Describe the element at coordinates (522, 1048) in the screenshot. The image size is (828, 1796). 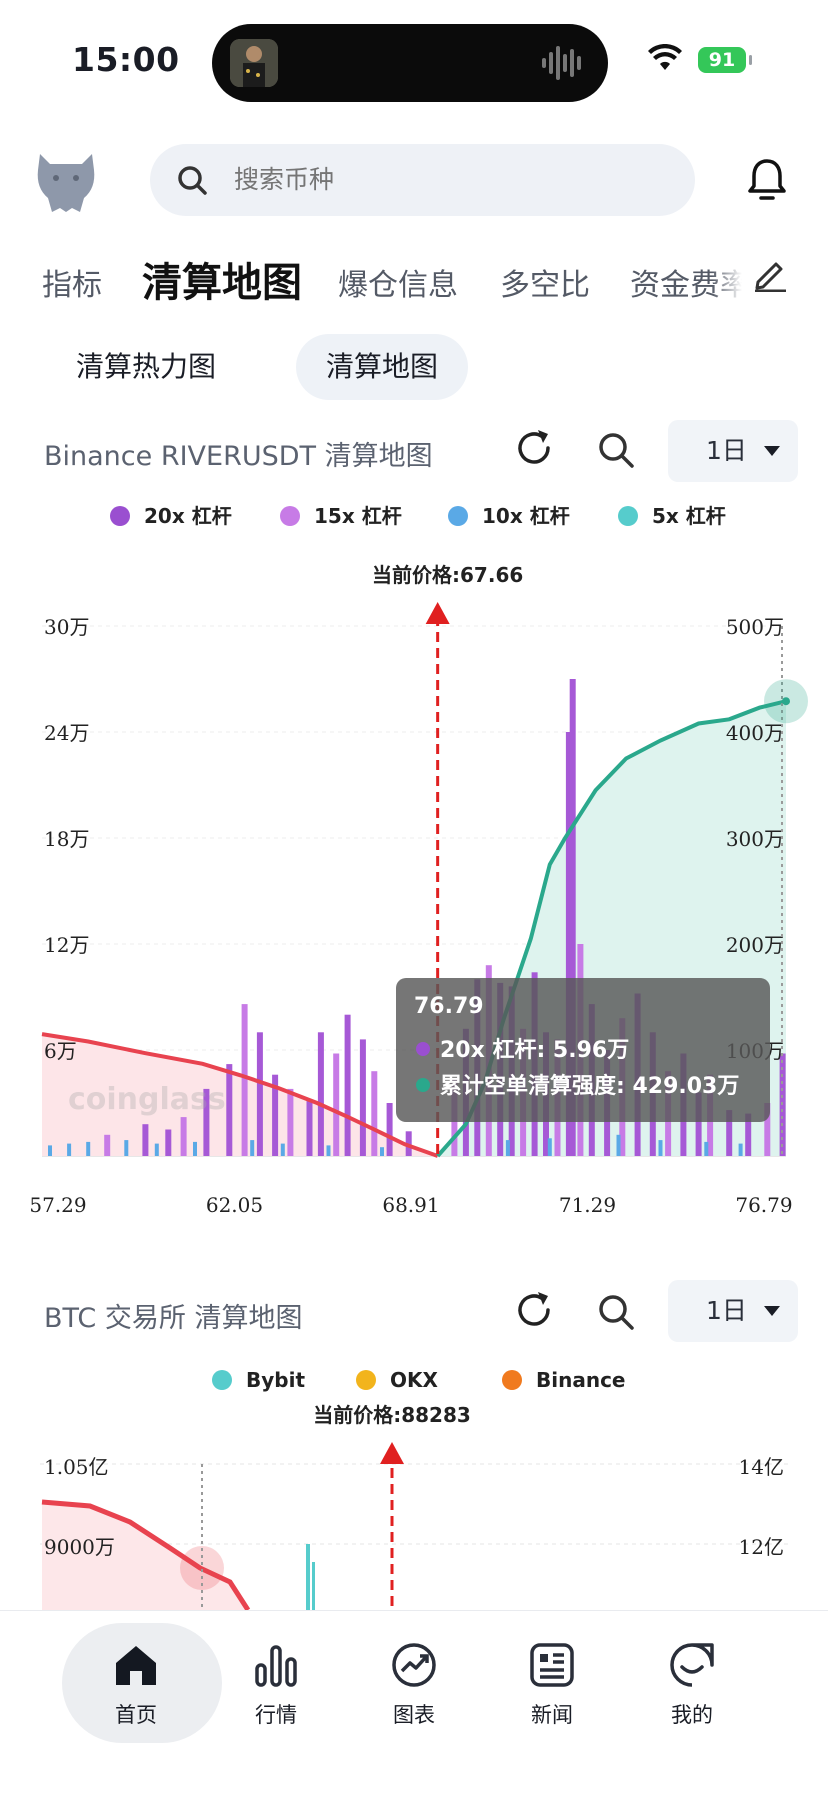
I see `tooltip-row-leverage: 20x 杠杆: 5.96万` at that location.